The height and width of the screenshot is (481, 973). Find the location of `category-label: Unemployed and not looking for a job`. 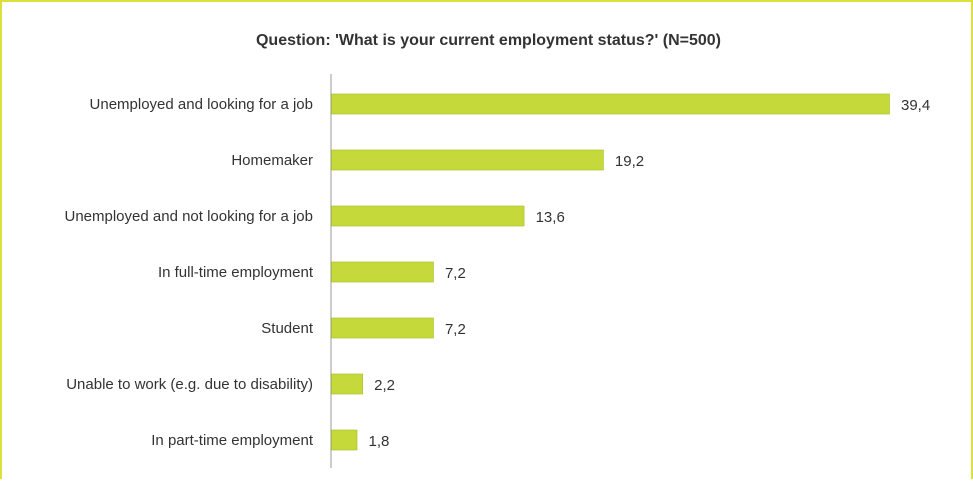

category-label: Unemployed and not looking for a job is located at coordinates (189, 216).